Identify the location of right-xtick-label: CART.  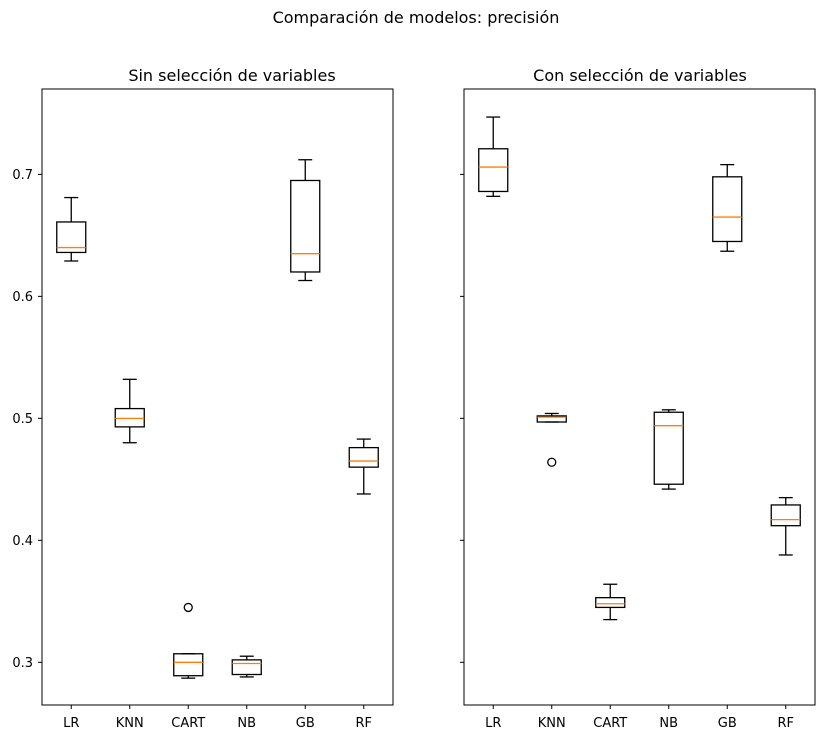
(610, 723).